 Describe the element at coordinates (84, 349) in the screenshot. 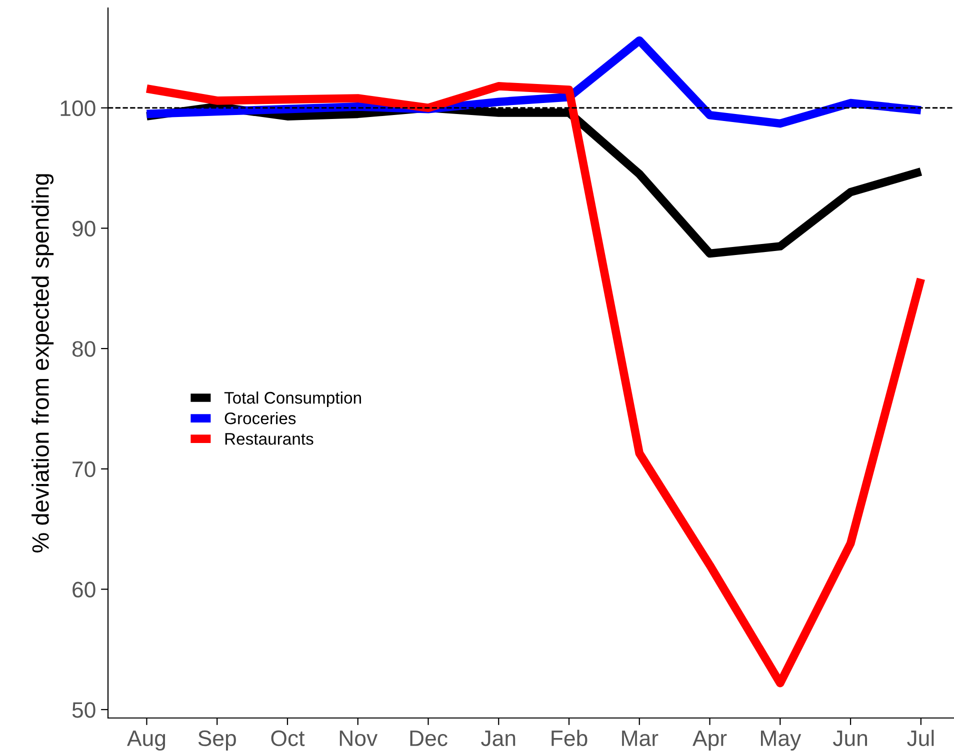

I see `y-tick-label: 80` at that location.